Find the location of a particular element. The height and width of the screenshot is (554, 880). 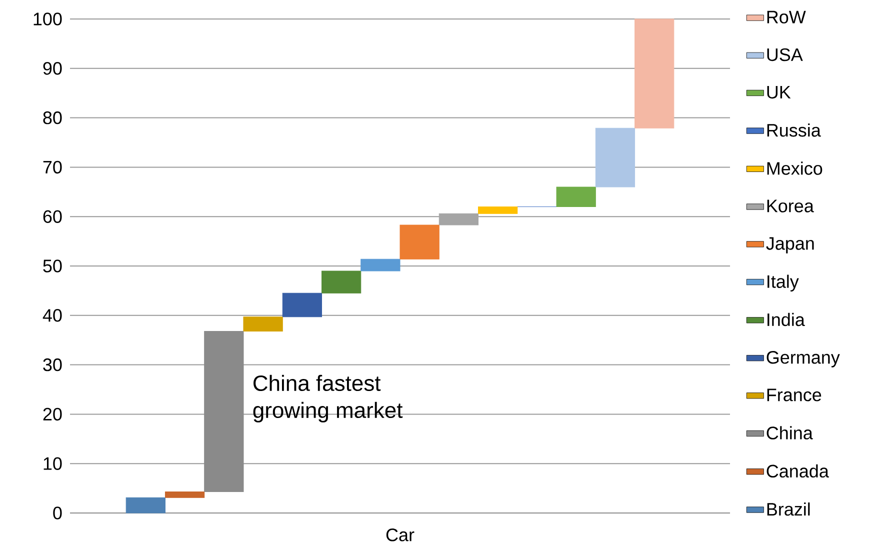

legend-label: Canada is located at coordinates (797, 471).